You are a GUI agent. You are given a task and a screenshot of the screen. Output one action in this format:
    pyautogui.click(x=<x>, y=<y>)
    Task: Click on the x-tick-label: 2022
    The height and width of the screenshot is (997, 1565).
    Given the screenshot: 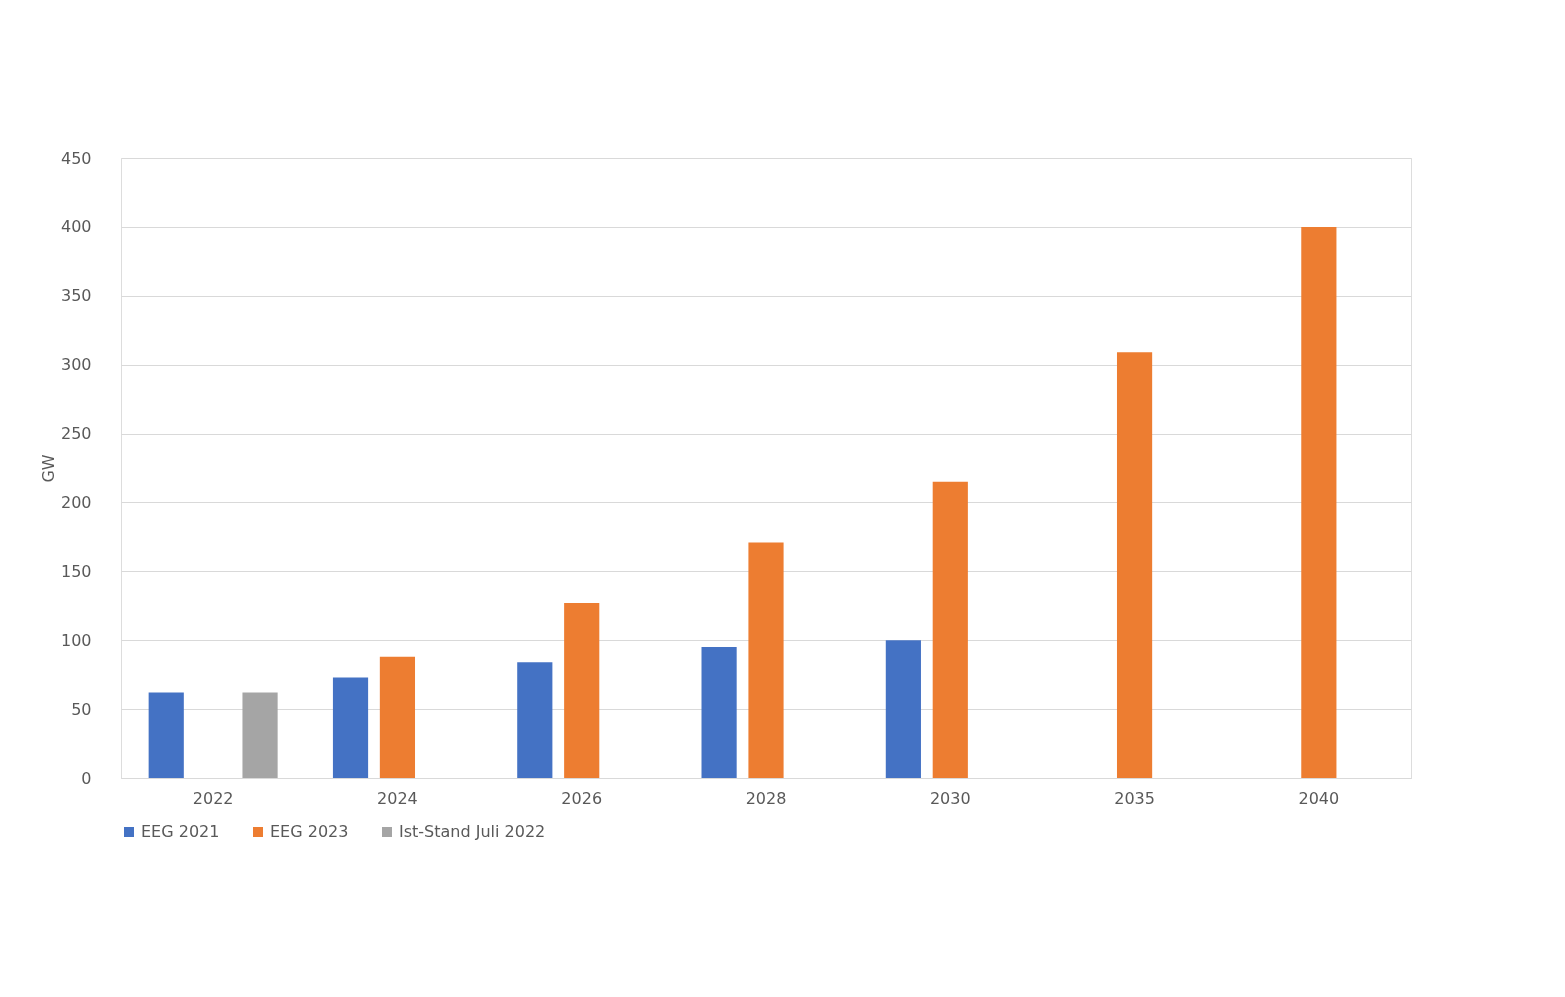 What is the action you would take?
    pyautogui.click(x=213, y=798)
    